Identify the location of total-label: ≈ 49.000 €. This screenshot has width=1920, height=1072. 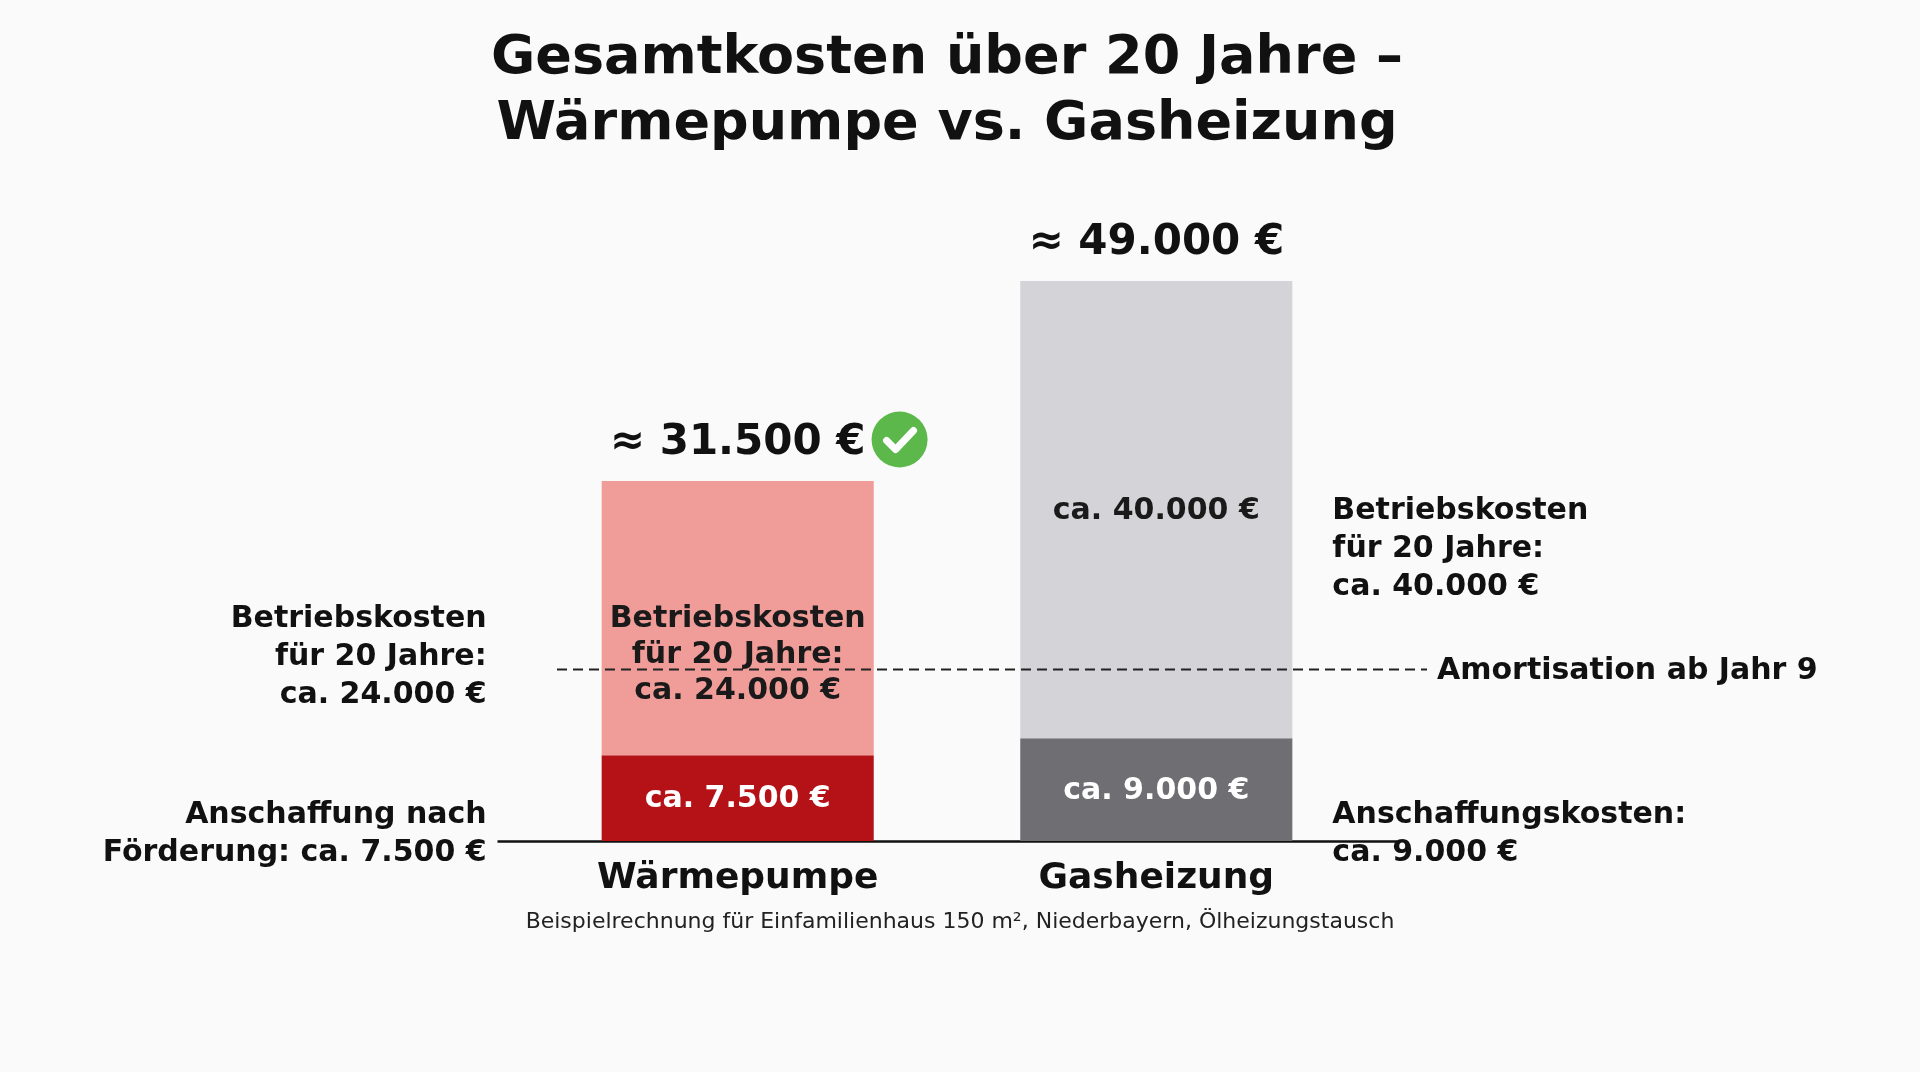
(1156, 239).